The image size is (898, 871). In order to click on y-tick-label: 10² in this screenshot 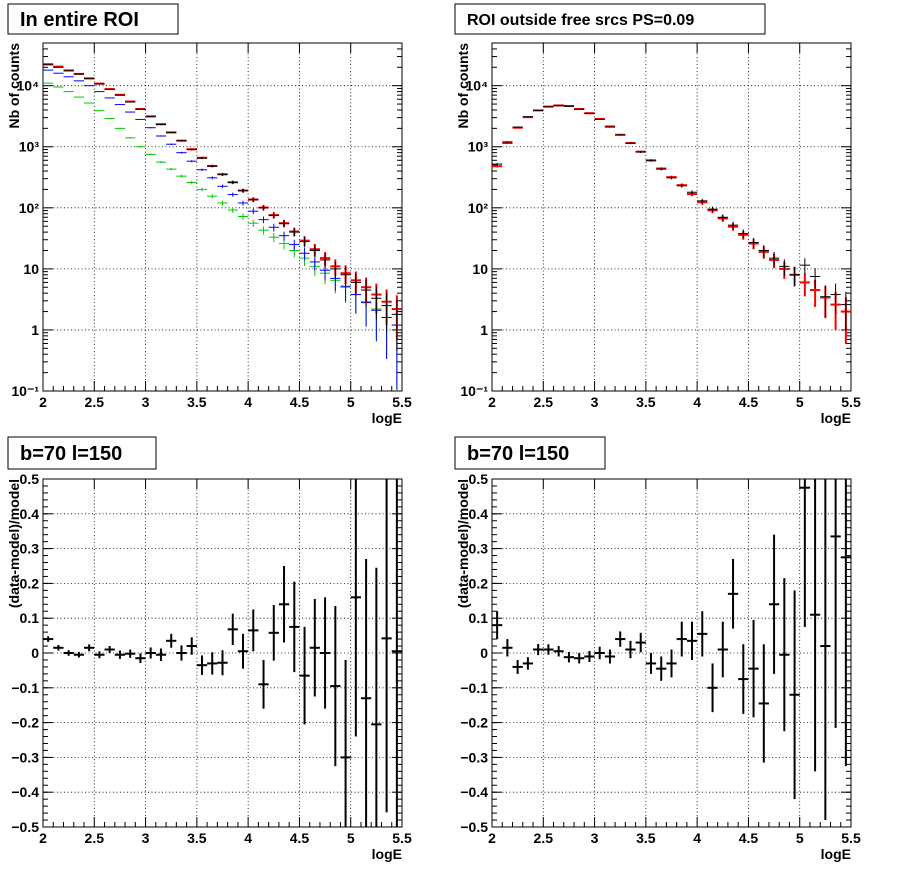, I will do `click(29, 208)`.